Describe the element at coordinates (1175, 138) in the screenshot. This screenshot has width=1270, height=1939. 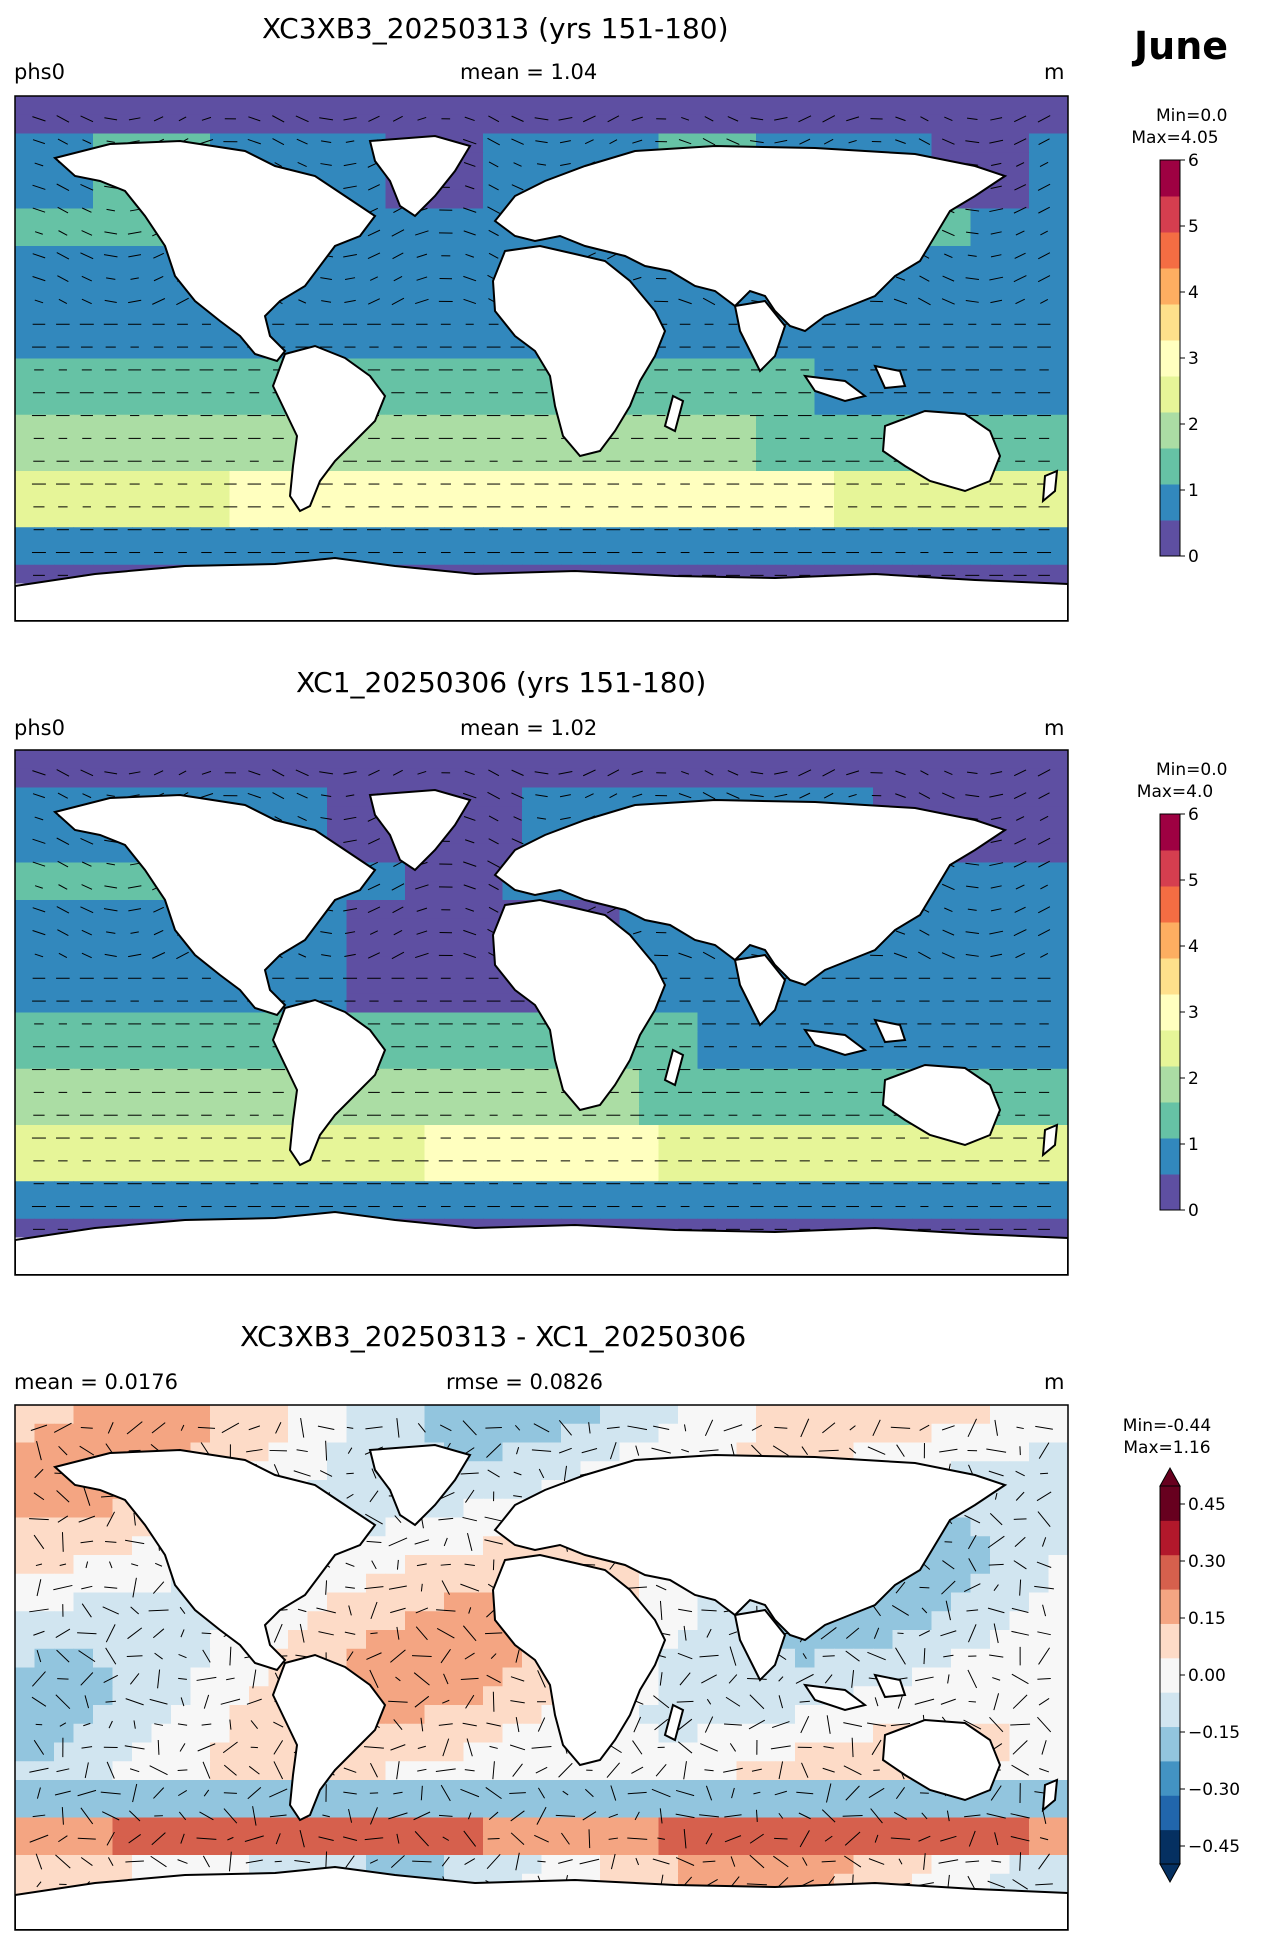
I see `panel1-max-label: Max=4.05` at that location.